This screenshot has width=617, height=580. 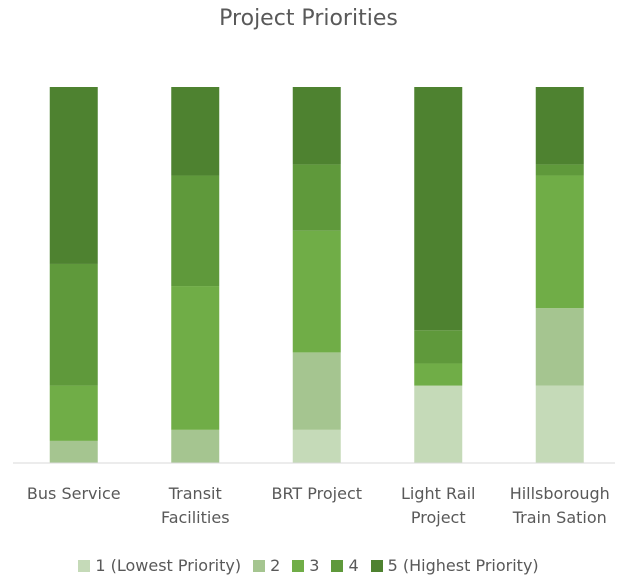 I want to click on legend-item: 1 (Lowest Priority), so click(x=159, y=565).